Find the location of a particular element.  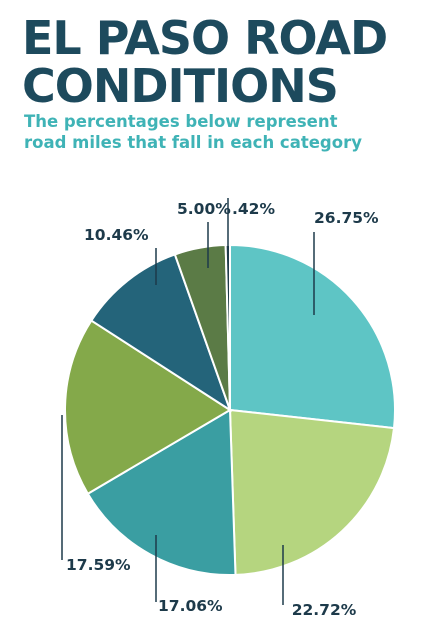

slice-label-4: 17.59% is located at coordinates (98, 565).